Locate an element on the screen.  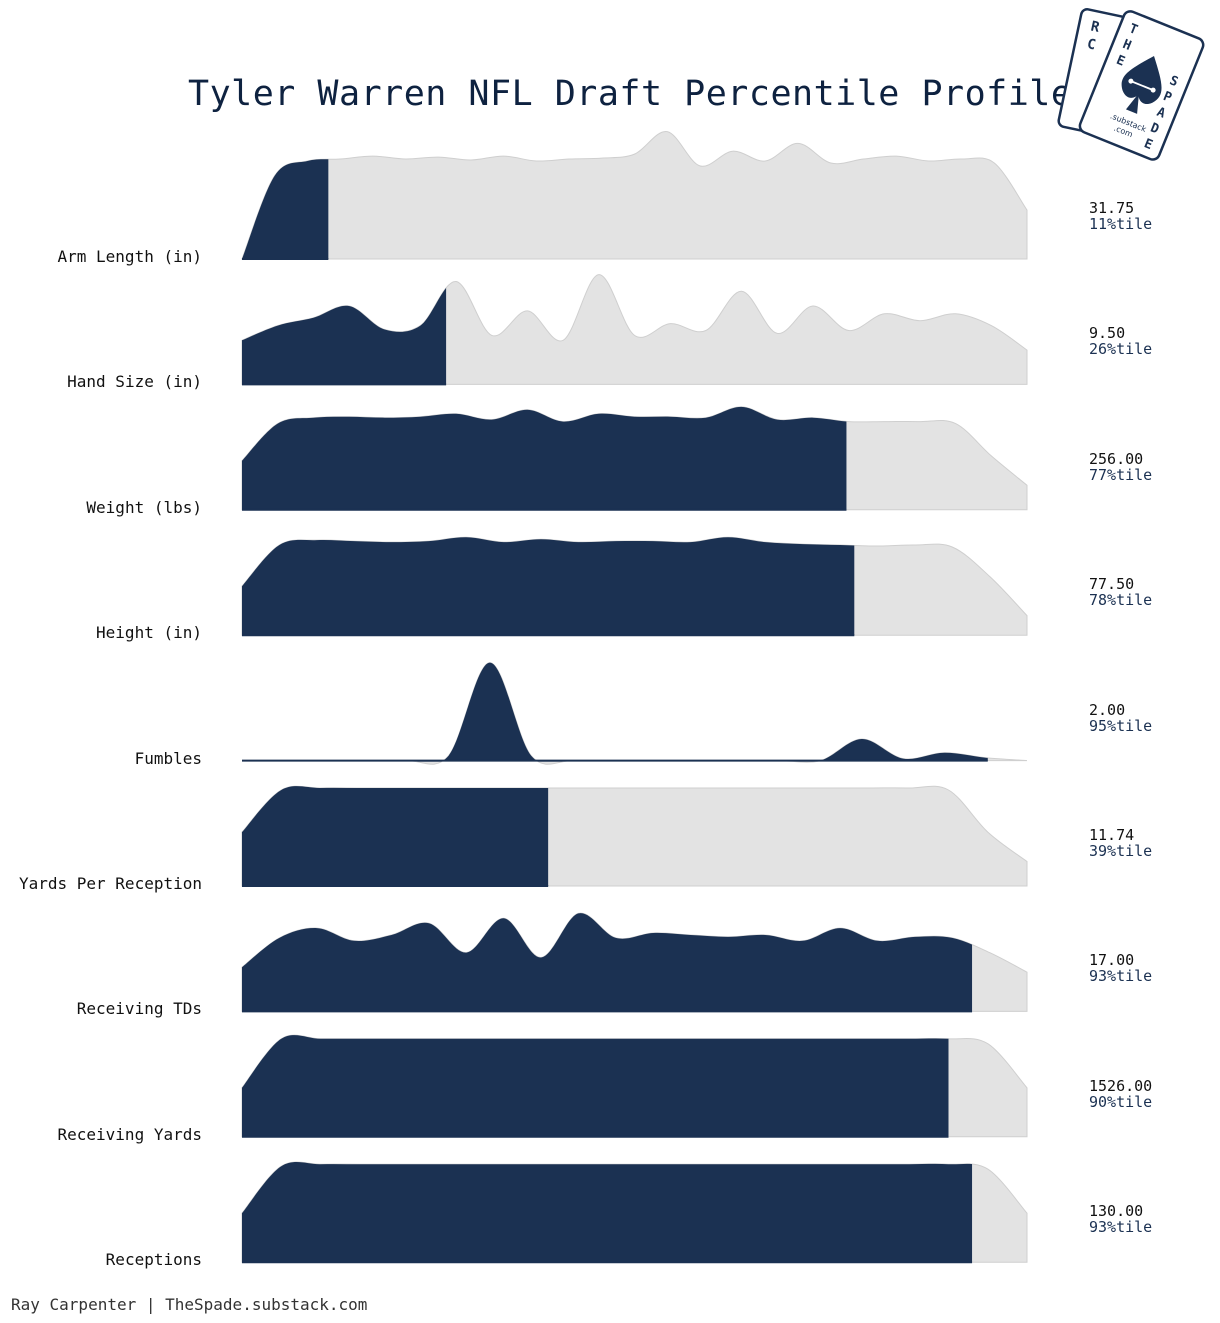
svg-text: C is located at coordinates (1092, 44).